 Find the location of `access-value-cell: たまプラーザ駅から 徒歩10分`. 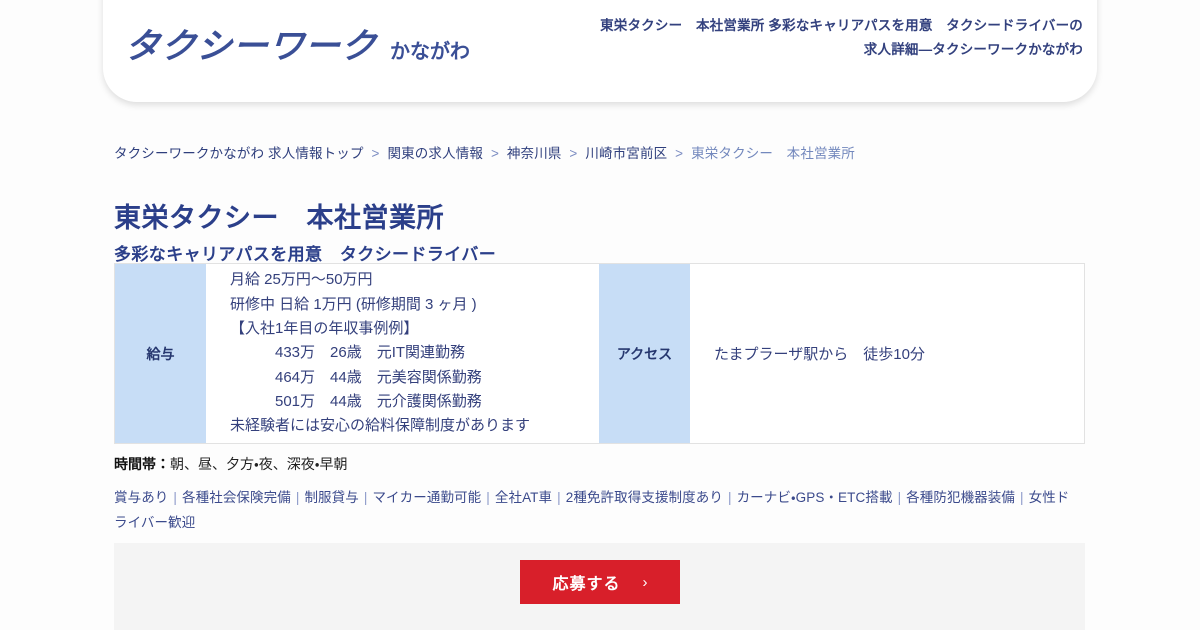

access-value-cell: たまプラーザ駅から 徒歩10分 is located at coordinates (887, 353).